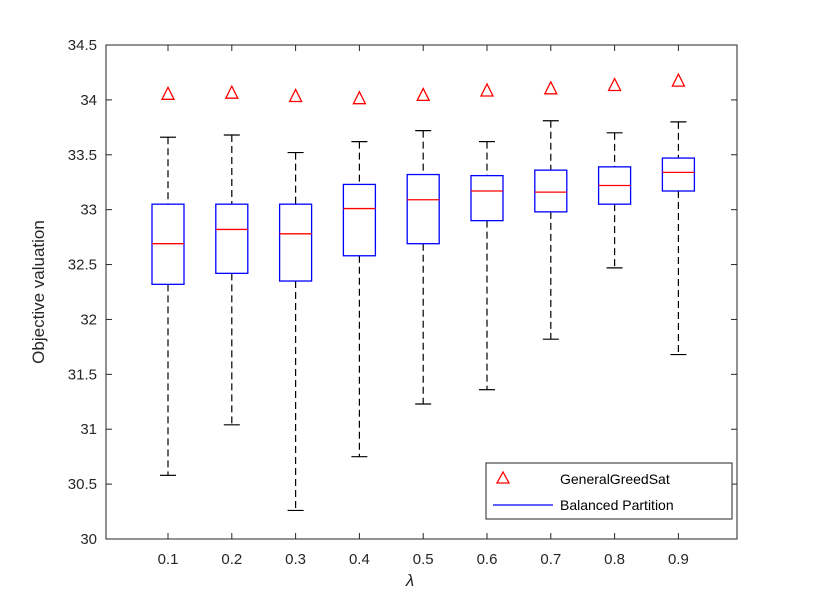 The height and width of the screenshot is (603, 814). What do you see at coordinates (423, 559) in the screenshot?
I see `x-tick-label: 0.5` at bounding box center [423, 559].